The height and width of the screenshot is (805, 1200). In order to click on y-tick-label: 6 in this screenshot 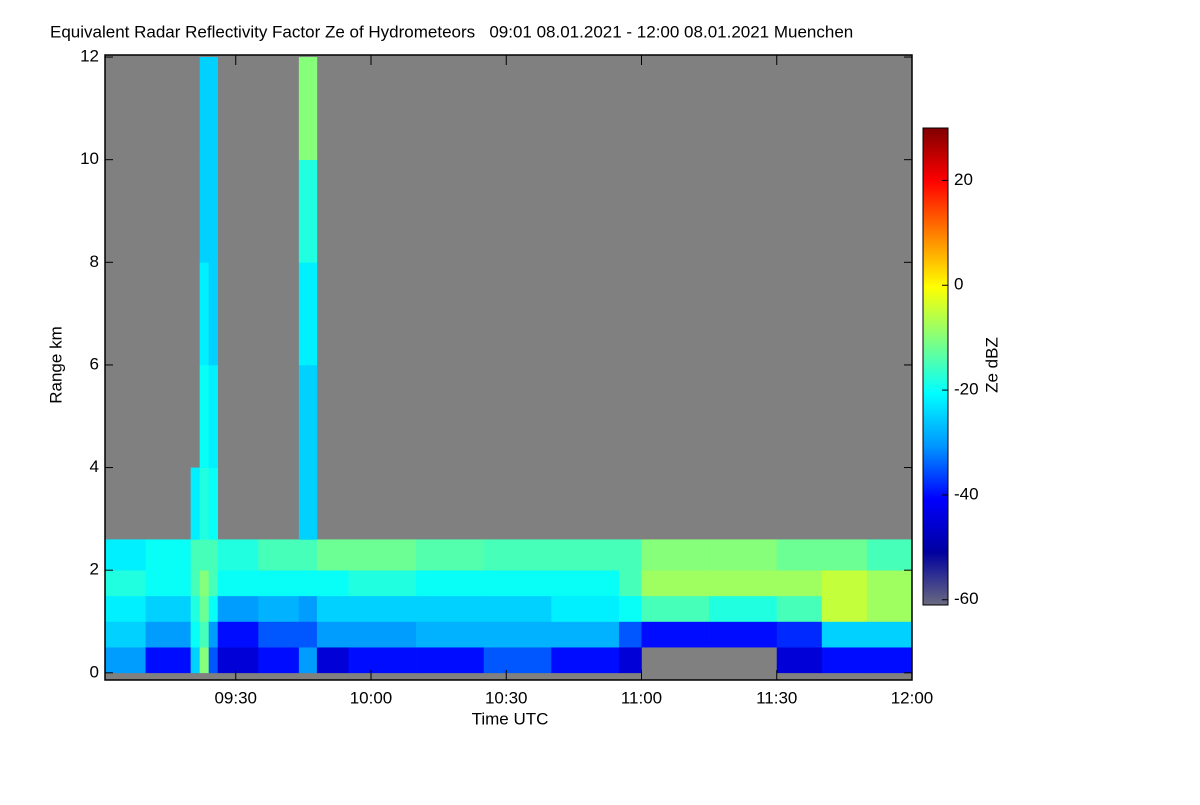, I will do `click(94, 363)`.